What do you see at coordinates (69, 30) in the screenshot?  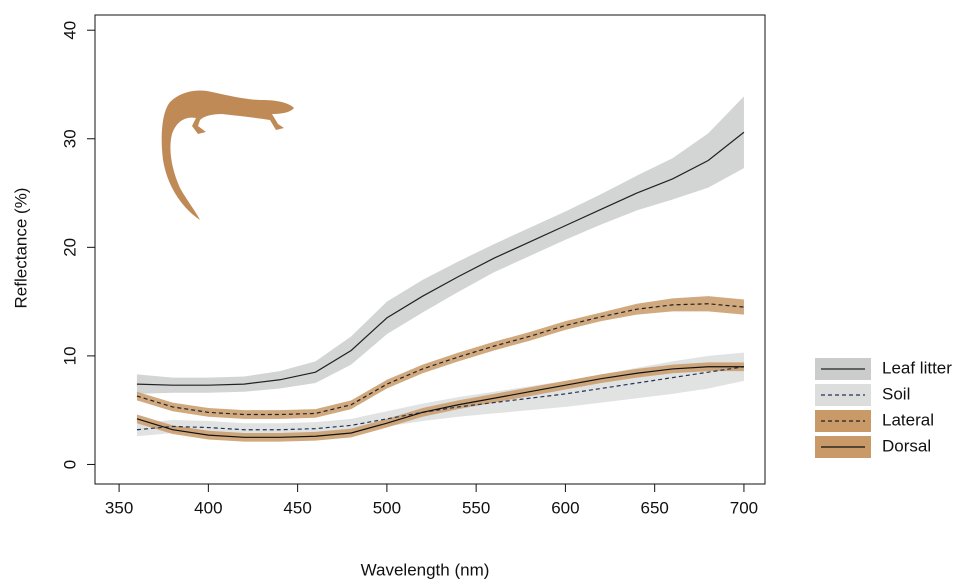 I see `y-tick-label: 40` at bounding box center [69, 30].